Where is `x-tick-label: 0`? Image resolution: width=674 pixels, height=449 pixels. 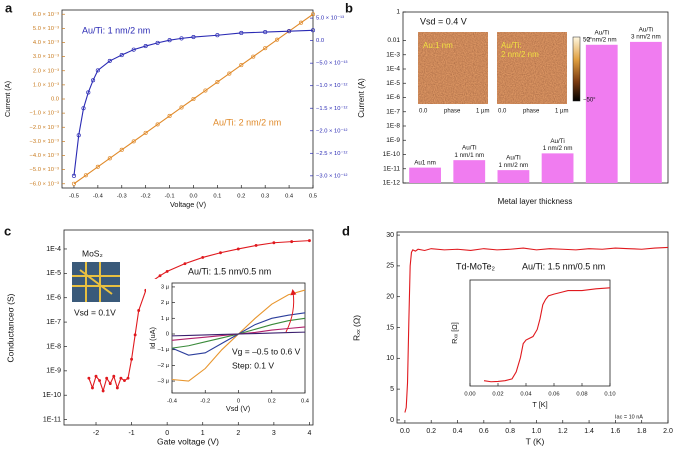
x-tick-label: 0 is located at coordinates (167, 433).